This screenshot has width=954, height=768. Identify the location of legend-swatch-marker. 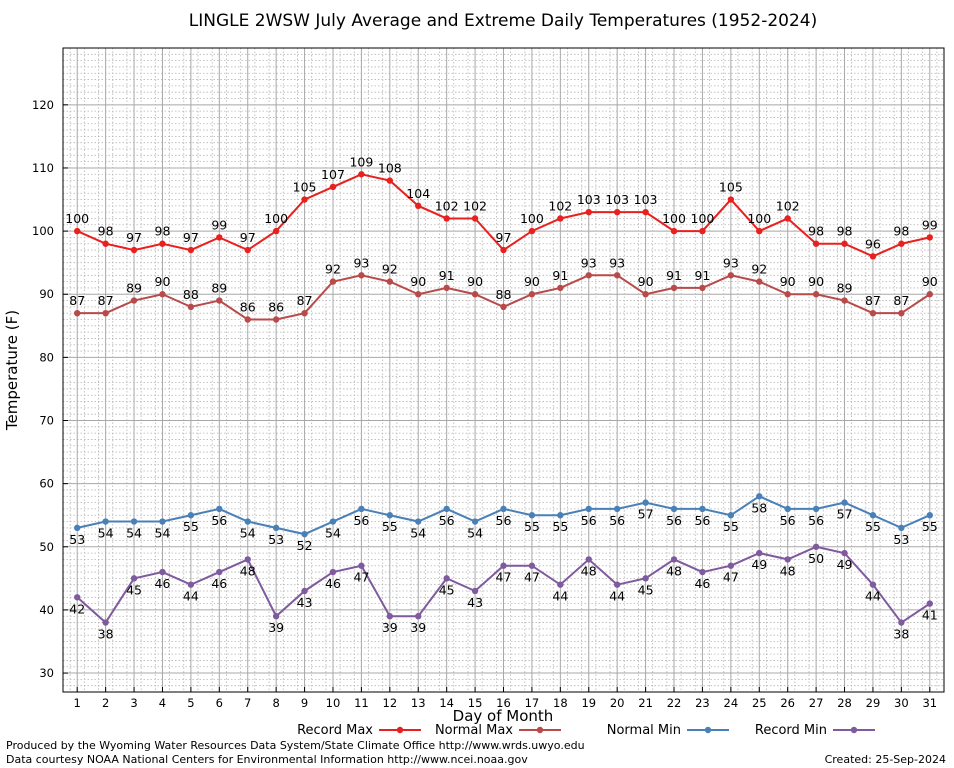
(854, 730).